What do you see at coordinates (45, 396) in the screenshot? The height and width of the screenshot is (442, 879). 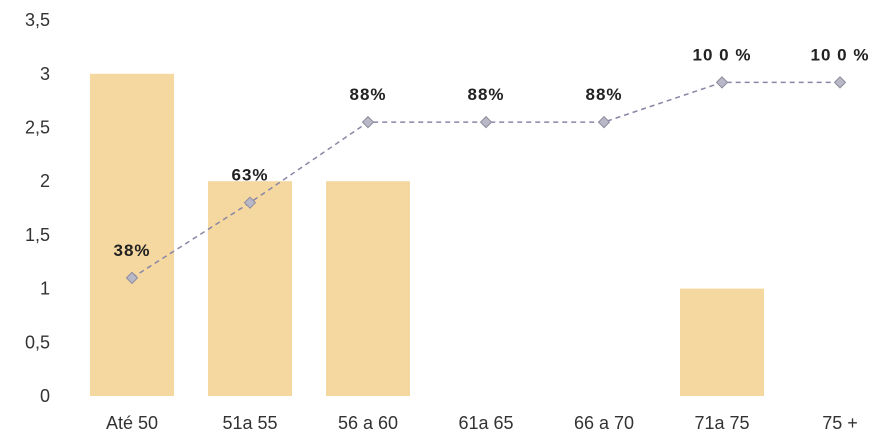 I see `y-tick-label: 0` at bounding box center [45, 396].